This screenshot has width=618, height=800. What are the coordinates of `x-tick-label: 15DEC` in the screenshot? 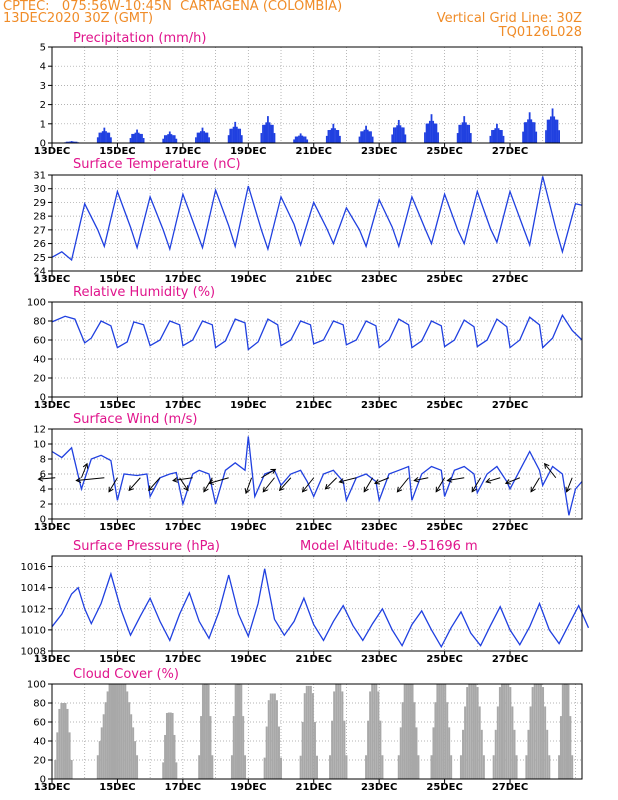 It's located at (117, 279).